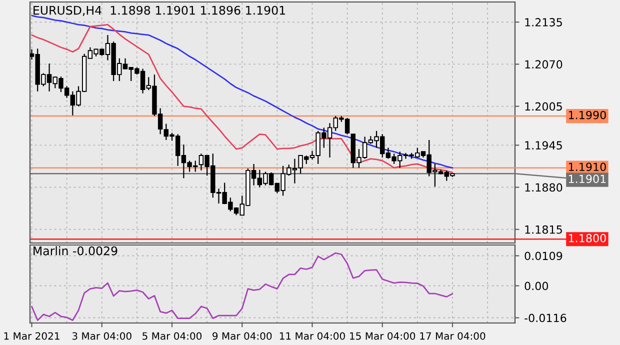 This screenshot has width=620, height=345. I want to click on y-tick-label: 0.0109, so click(543, 256).